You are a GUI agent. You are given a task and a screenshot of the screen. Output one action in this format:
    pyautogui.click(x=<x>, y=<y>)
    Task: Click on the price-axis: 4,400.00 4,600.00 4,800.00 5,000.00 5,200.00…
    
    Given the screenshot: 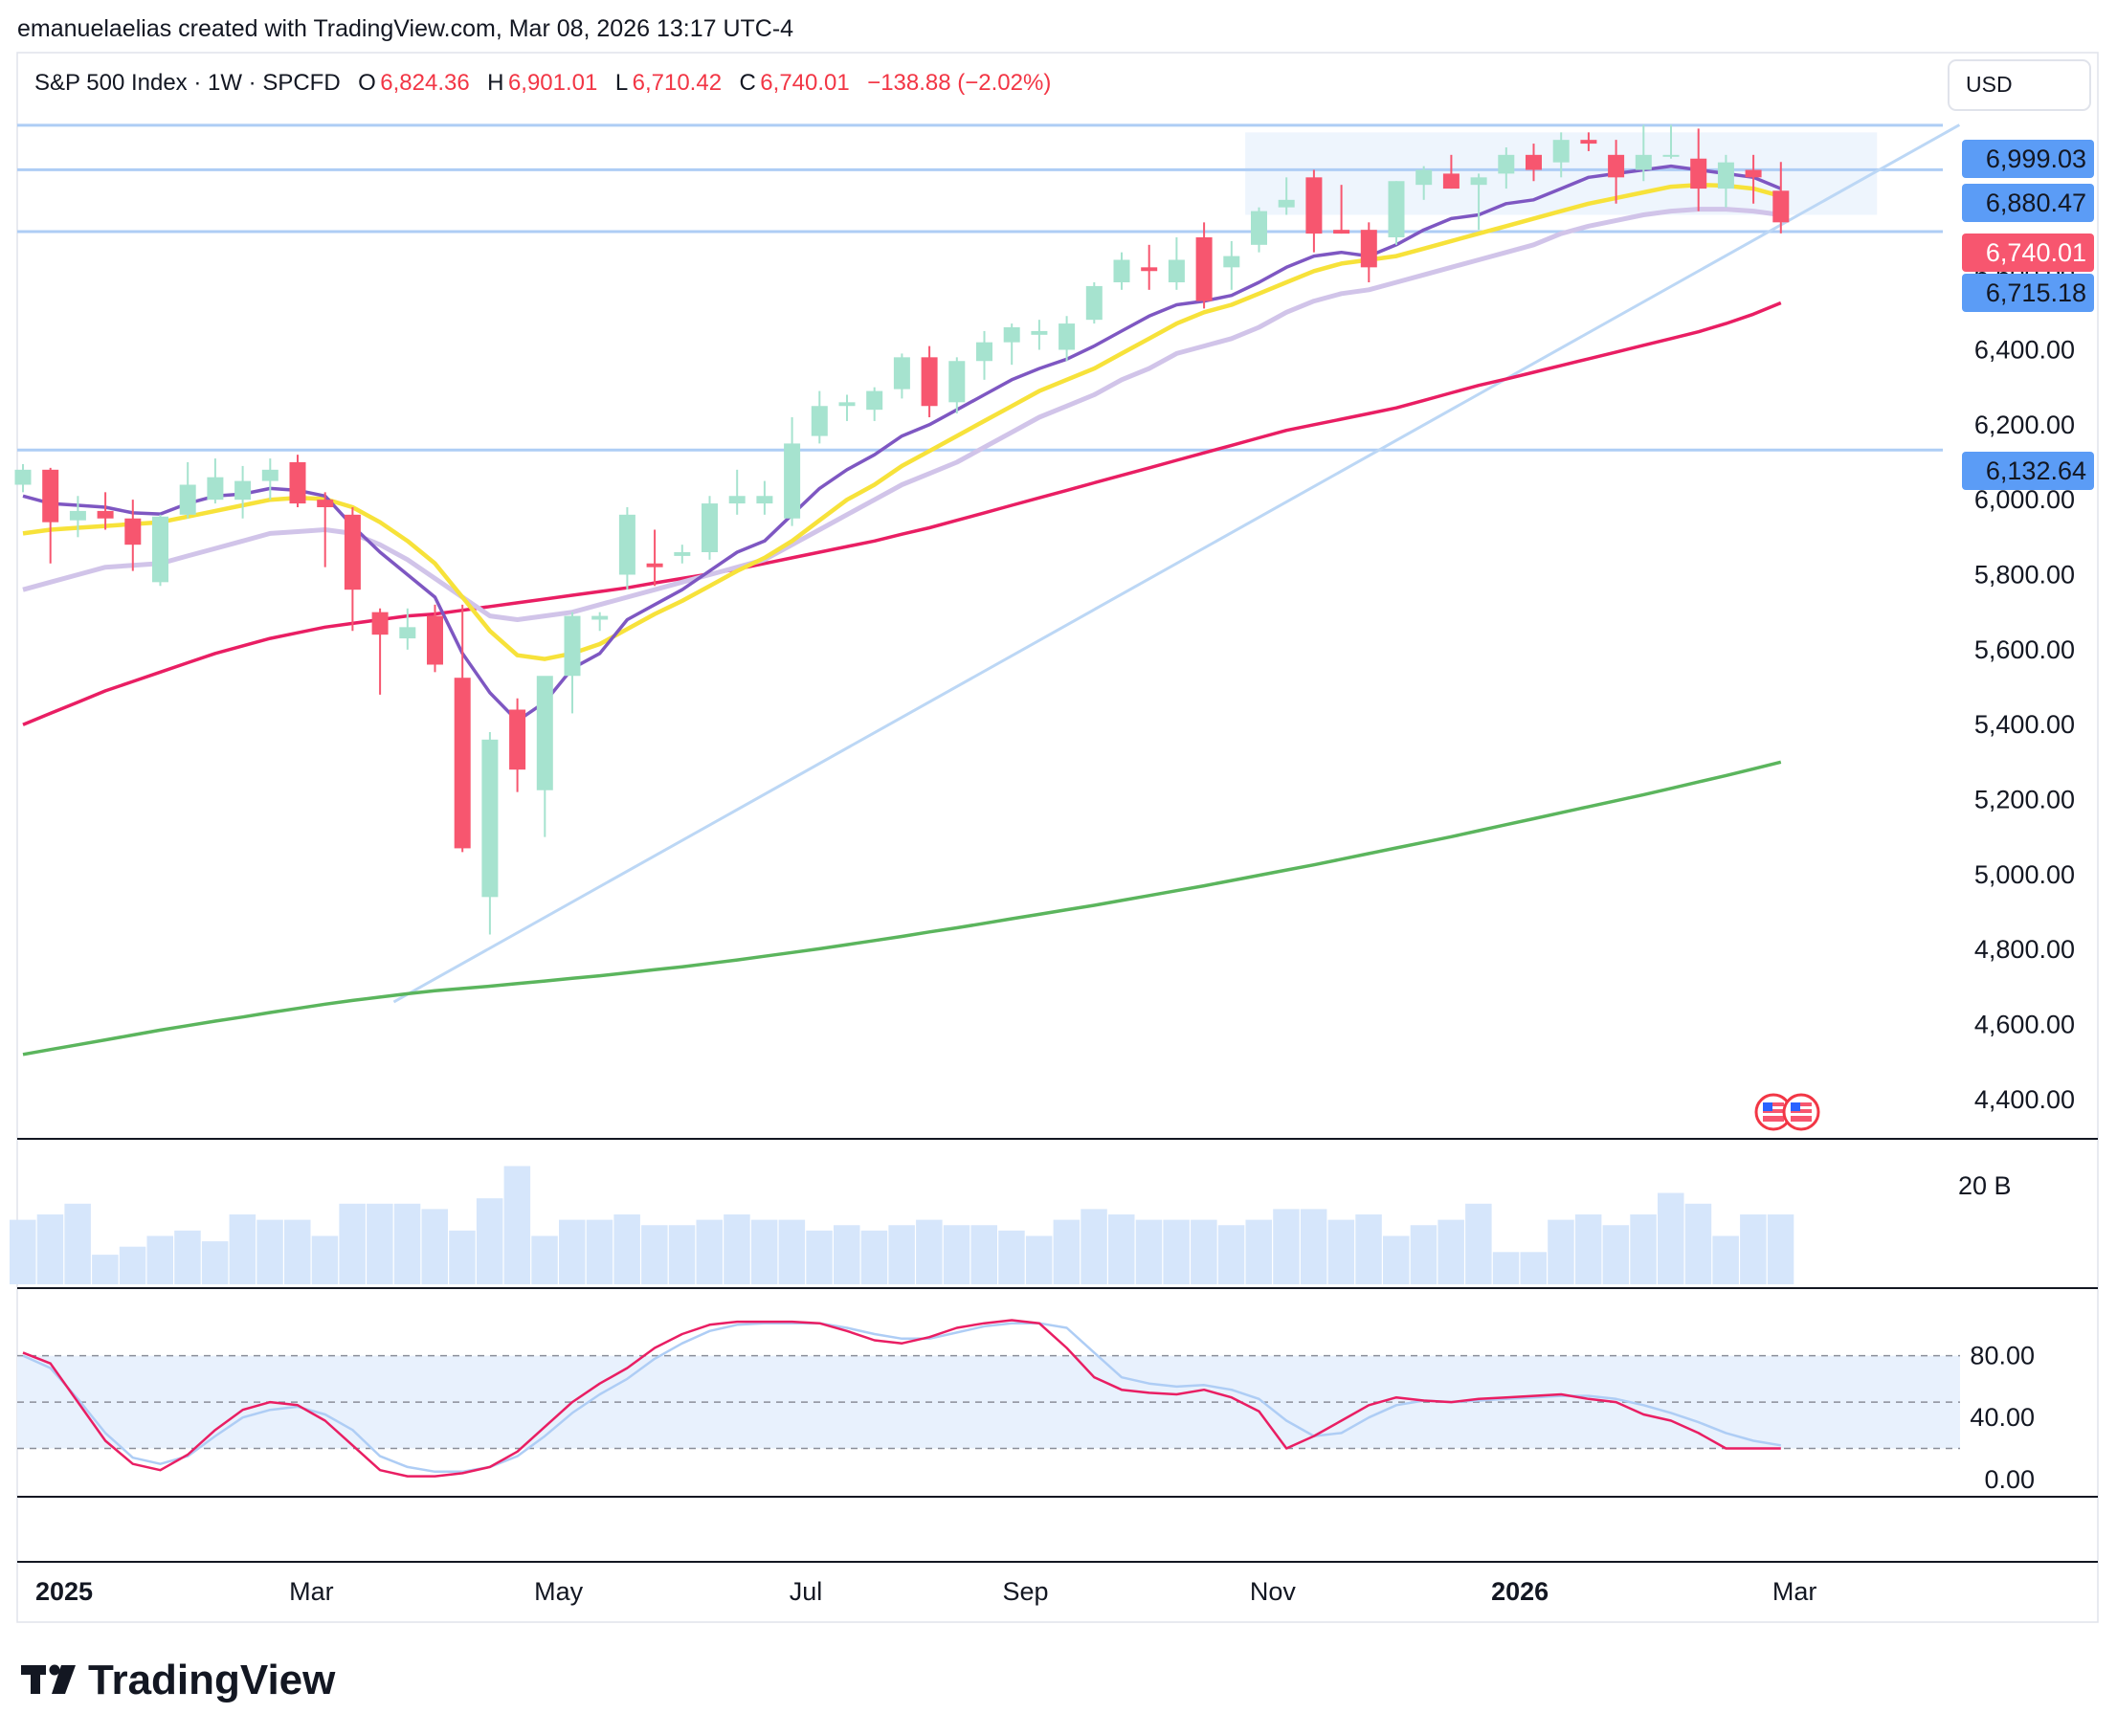 What is the action you would take?
    pyautogui.click(x=2024, y=650)
    